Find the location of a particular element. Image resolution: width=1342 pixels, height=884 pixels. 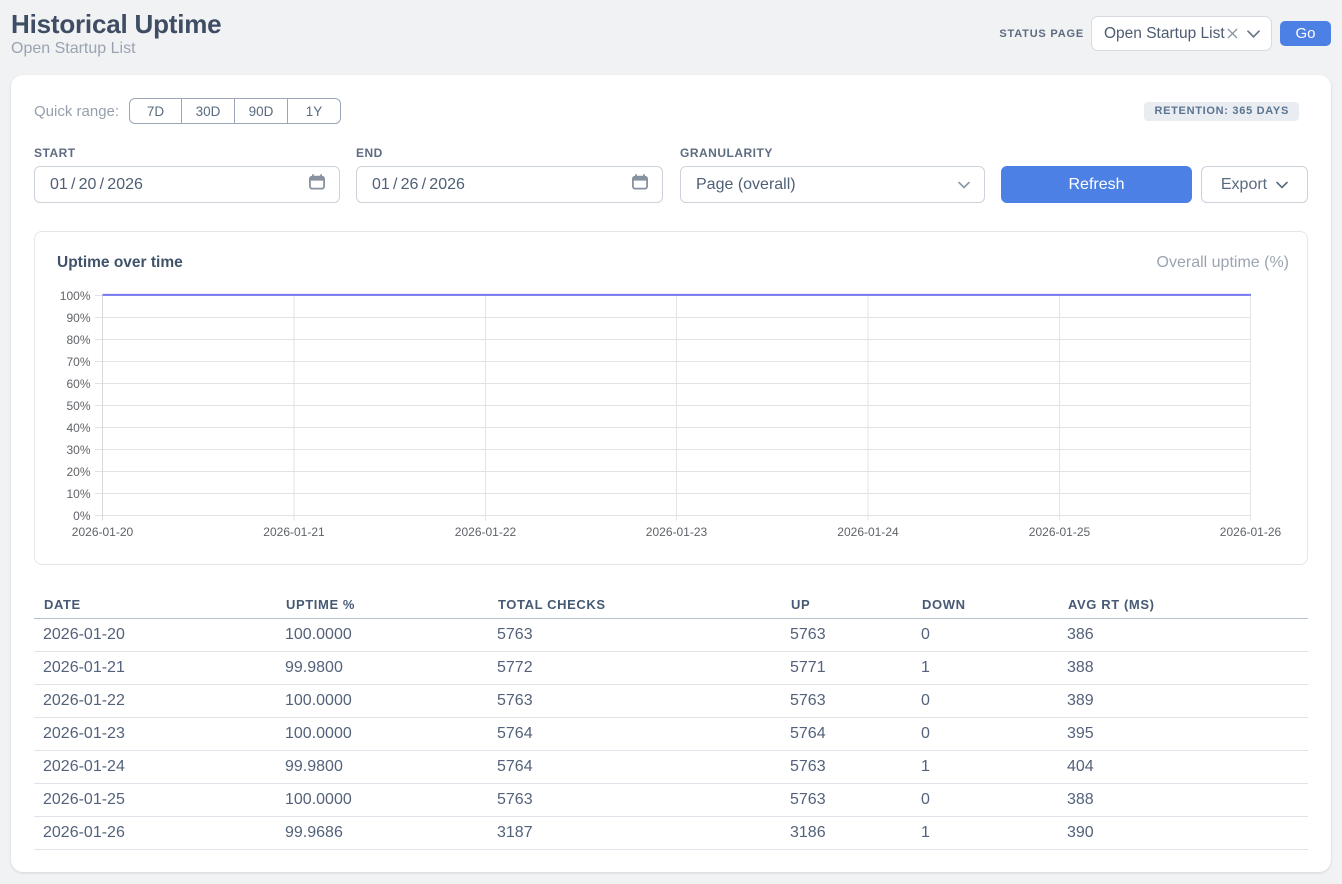

svg-text: 2026-01-22 is located at coordinates (486, 532).